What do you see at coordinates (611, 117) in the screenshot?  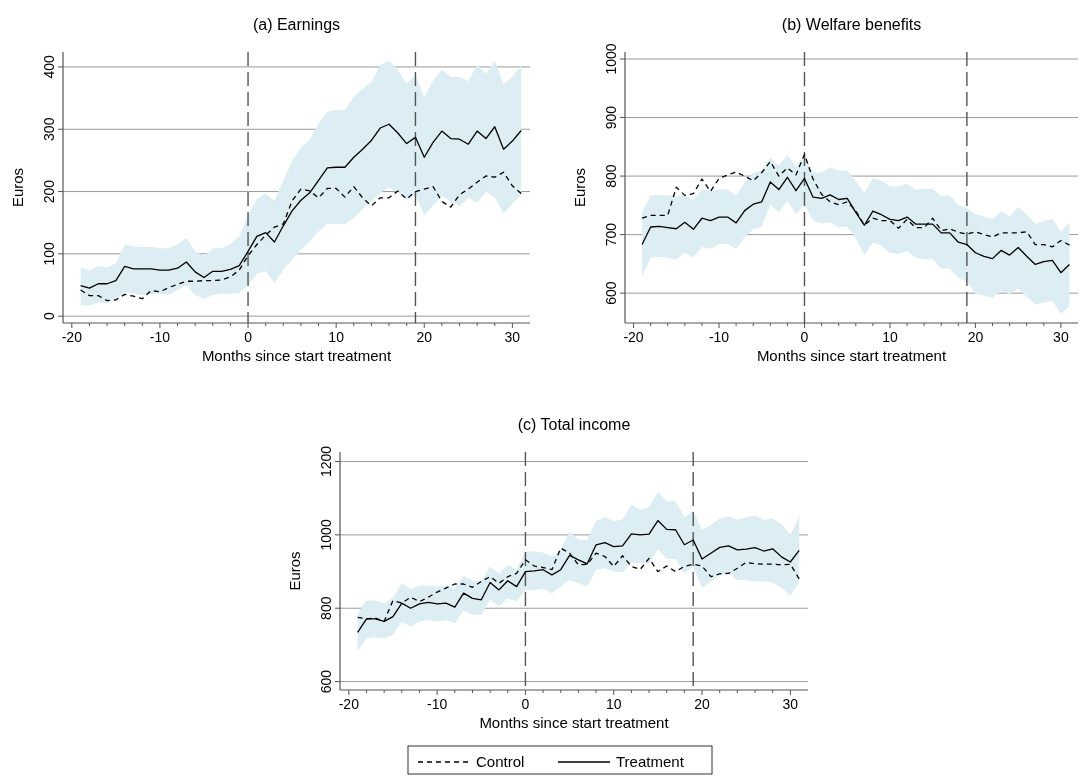 I see `y-tick-label: 900` at bounding box center [611, 117].